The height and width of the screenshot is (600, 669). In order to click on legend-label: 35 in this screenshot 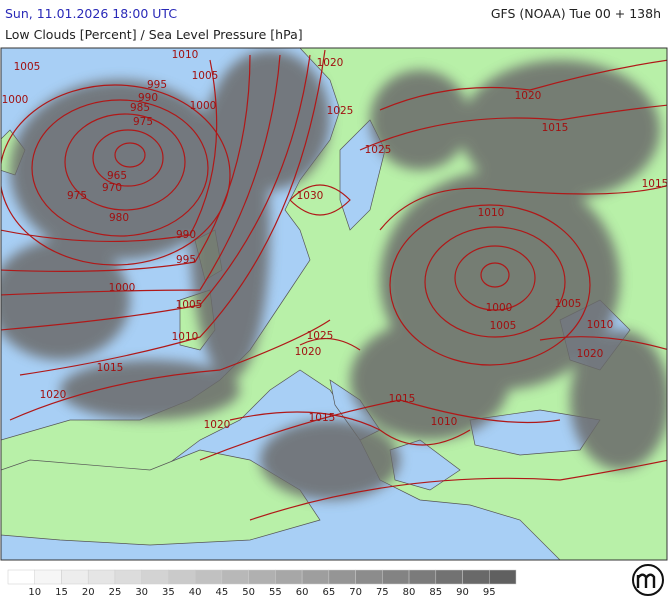, I will do `click(168, 592)`.